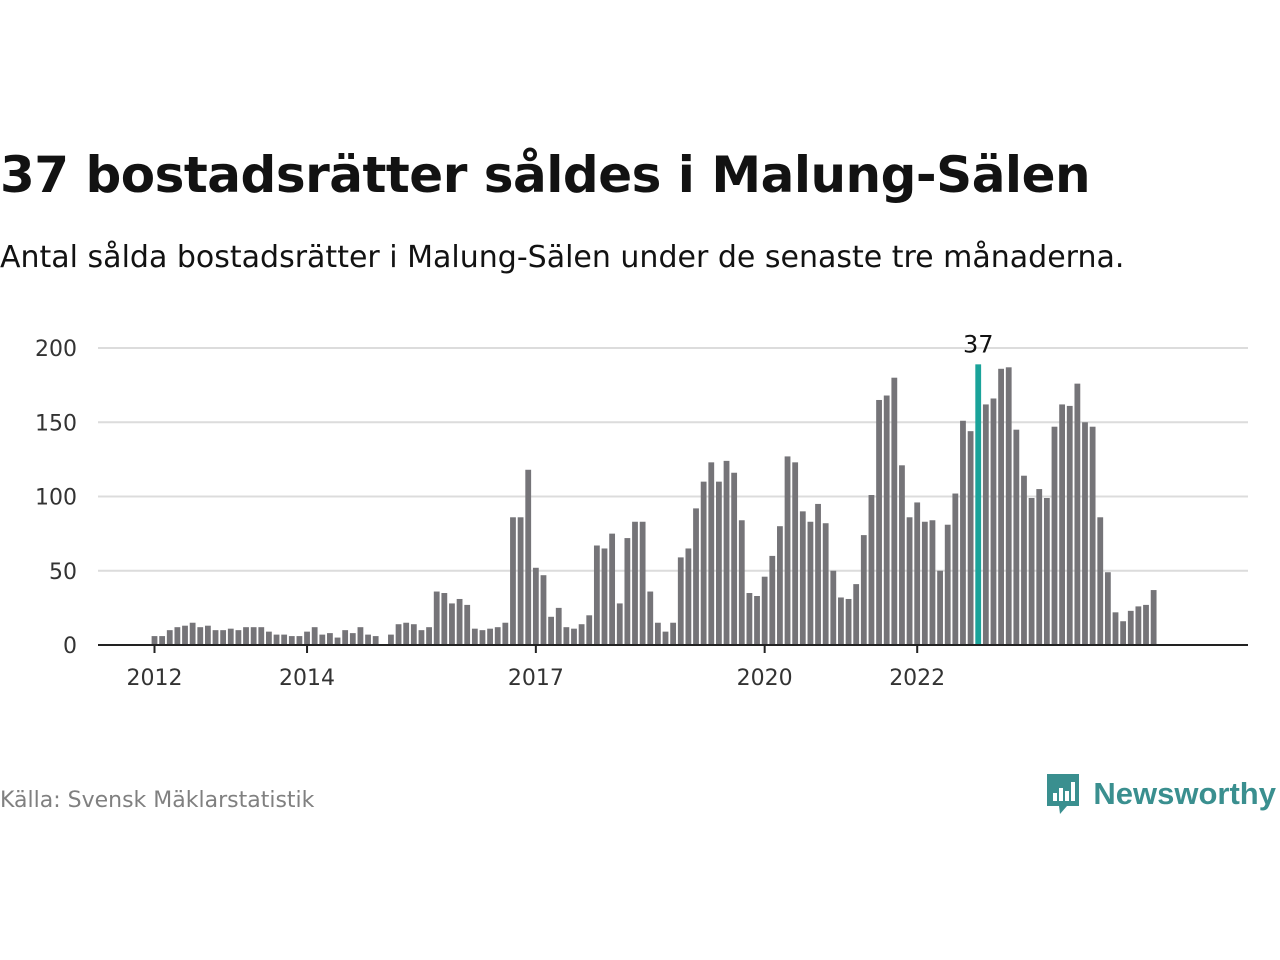 This screenshot has width=1280, height=960. Describe the element at coordinates (155, 678) in the screenshot. I see `x-tick-label: 2012` at that location.